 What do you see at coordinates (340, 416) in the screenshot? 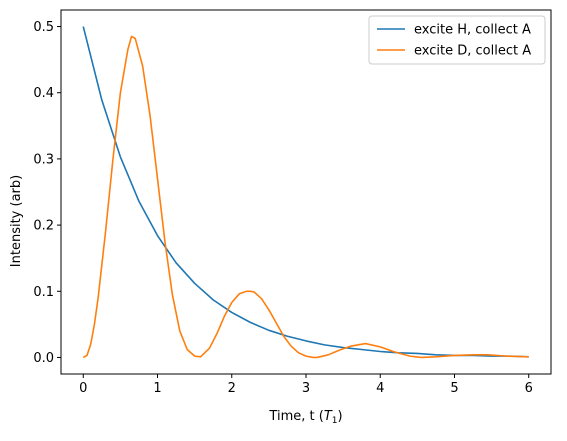
I see `x-axis-label-close: )` at bounding box center [340, 416].